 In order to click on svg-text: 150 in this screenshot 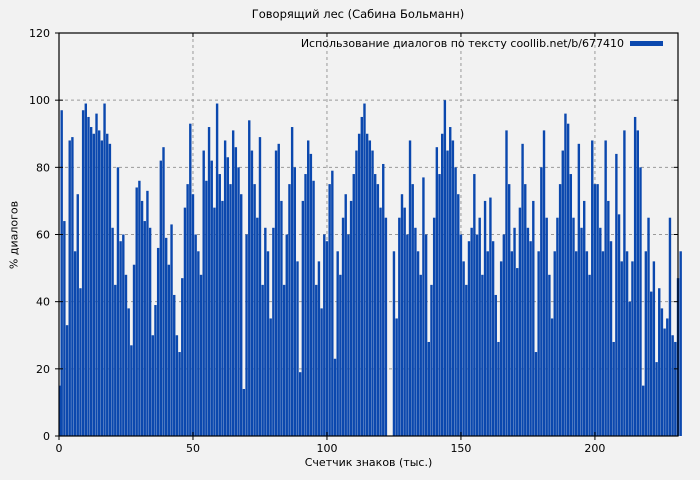, I will do `click(460, 448)`.